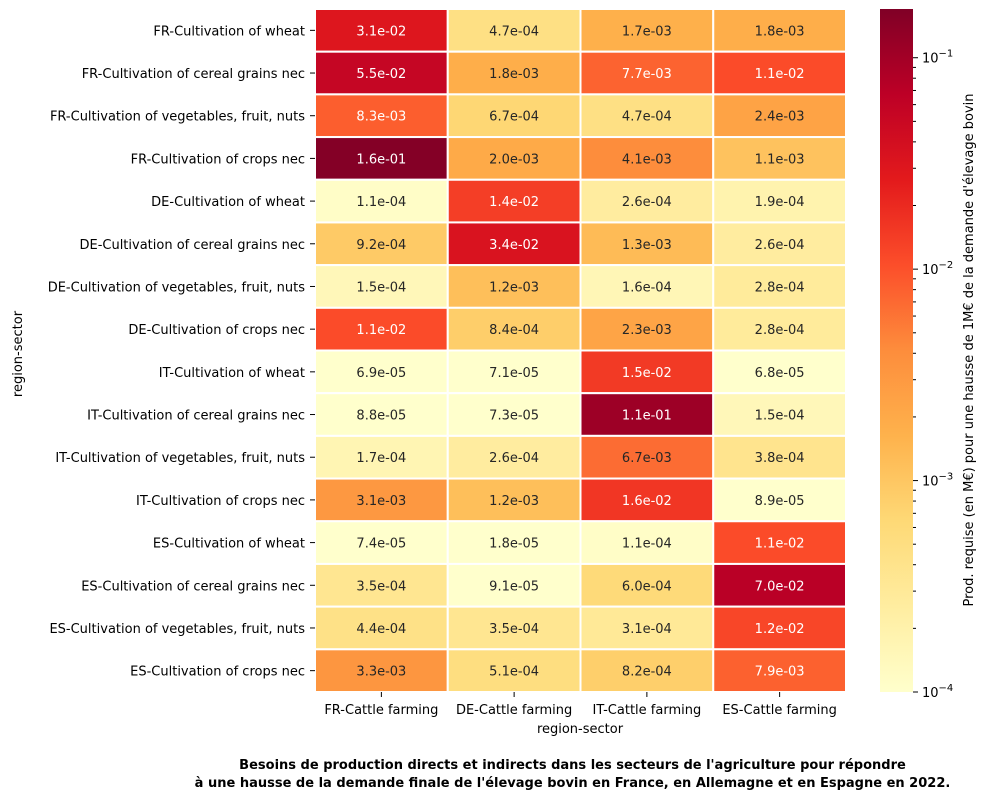 The height and width of the screenshot is (800, 995). What do you see at coordinates (381, 629) in the screenshot?
I see `cell-value-label: 4.4e-04` at bounding box center [381, 629].